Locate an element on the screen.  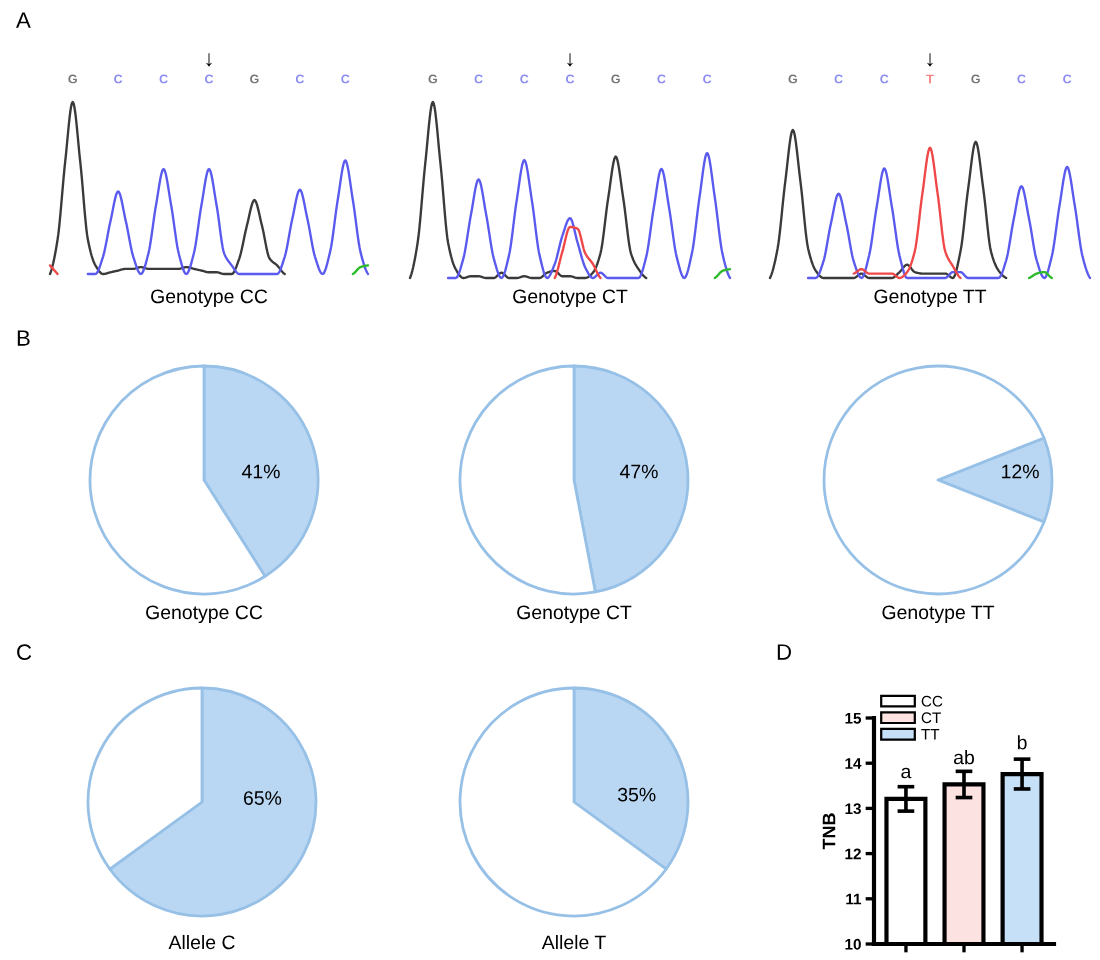
data-label: 65% is located at coordinates (262, 798).